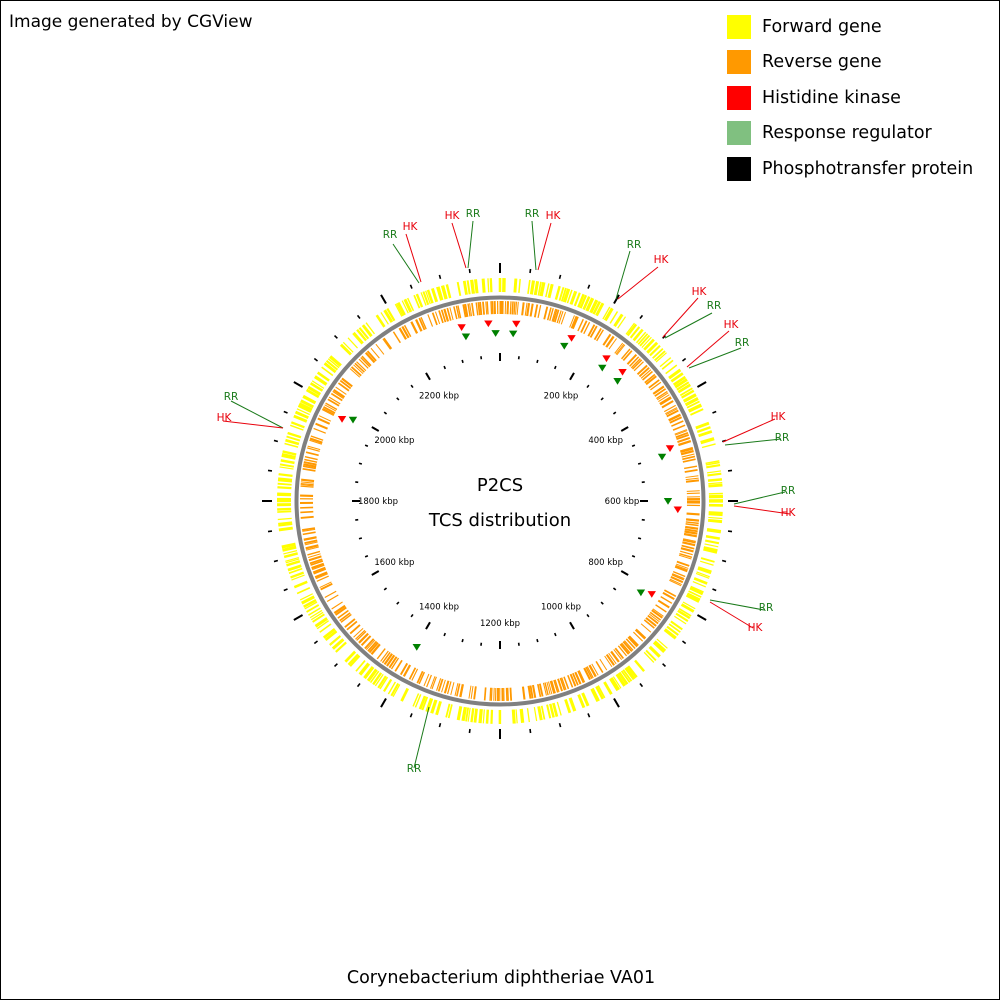 The width and height of the screenshot is (1000, 1000). Describe the element at coordinates (488, 324) in the screenshot. I see `histidine-kinase-marker` at that location.